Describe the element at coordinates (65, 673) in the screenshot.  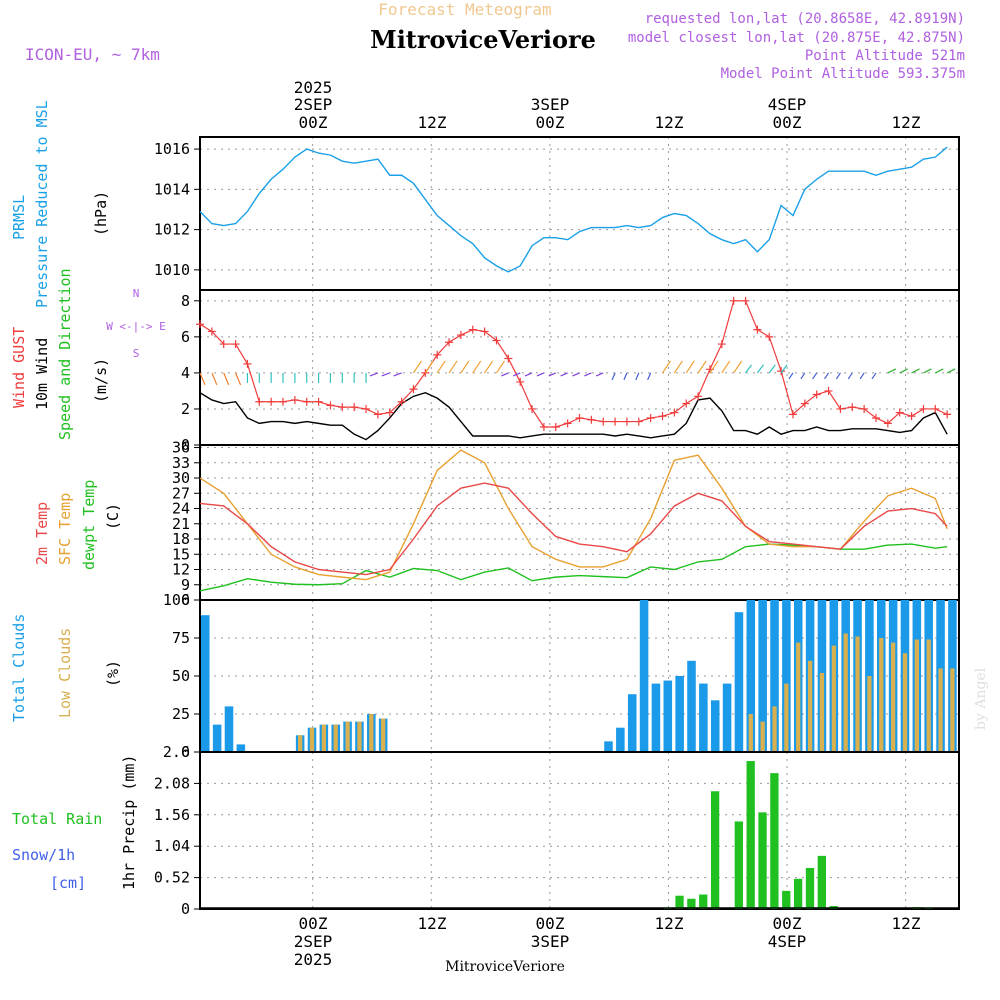
I see `low-clouds-label: Low Clouds` at that location.